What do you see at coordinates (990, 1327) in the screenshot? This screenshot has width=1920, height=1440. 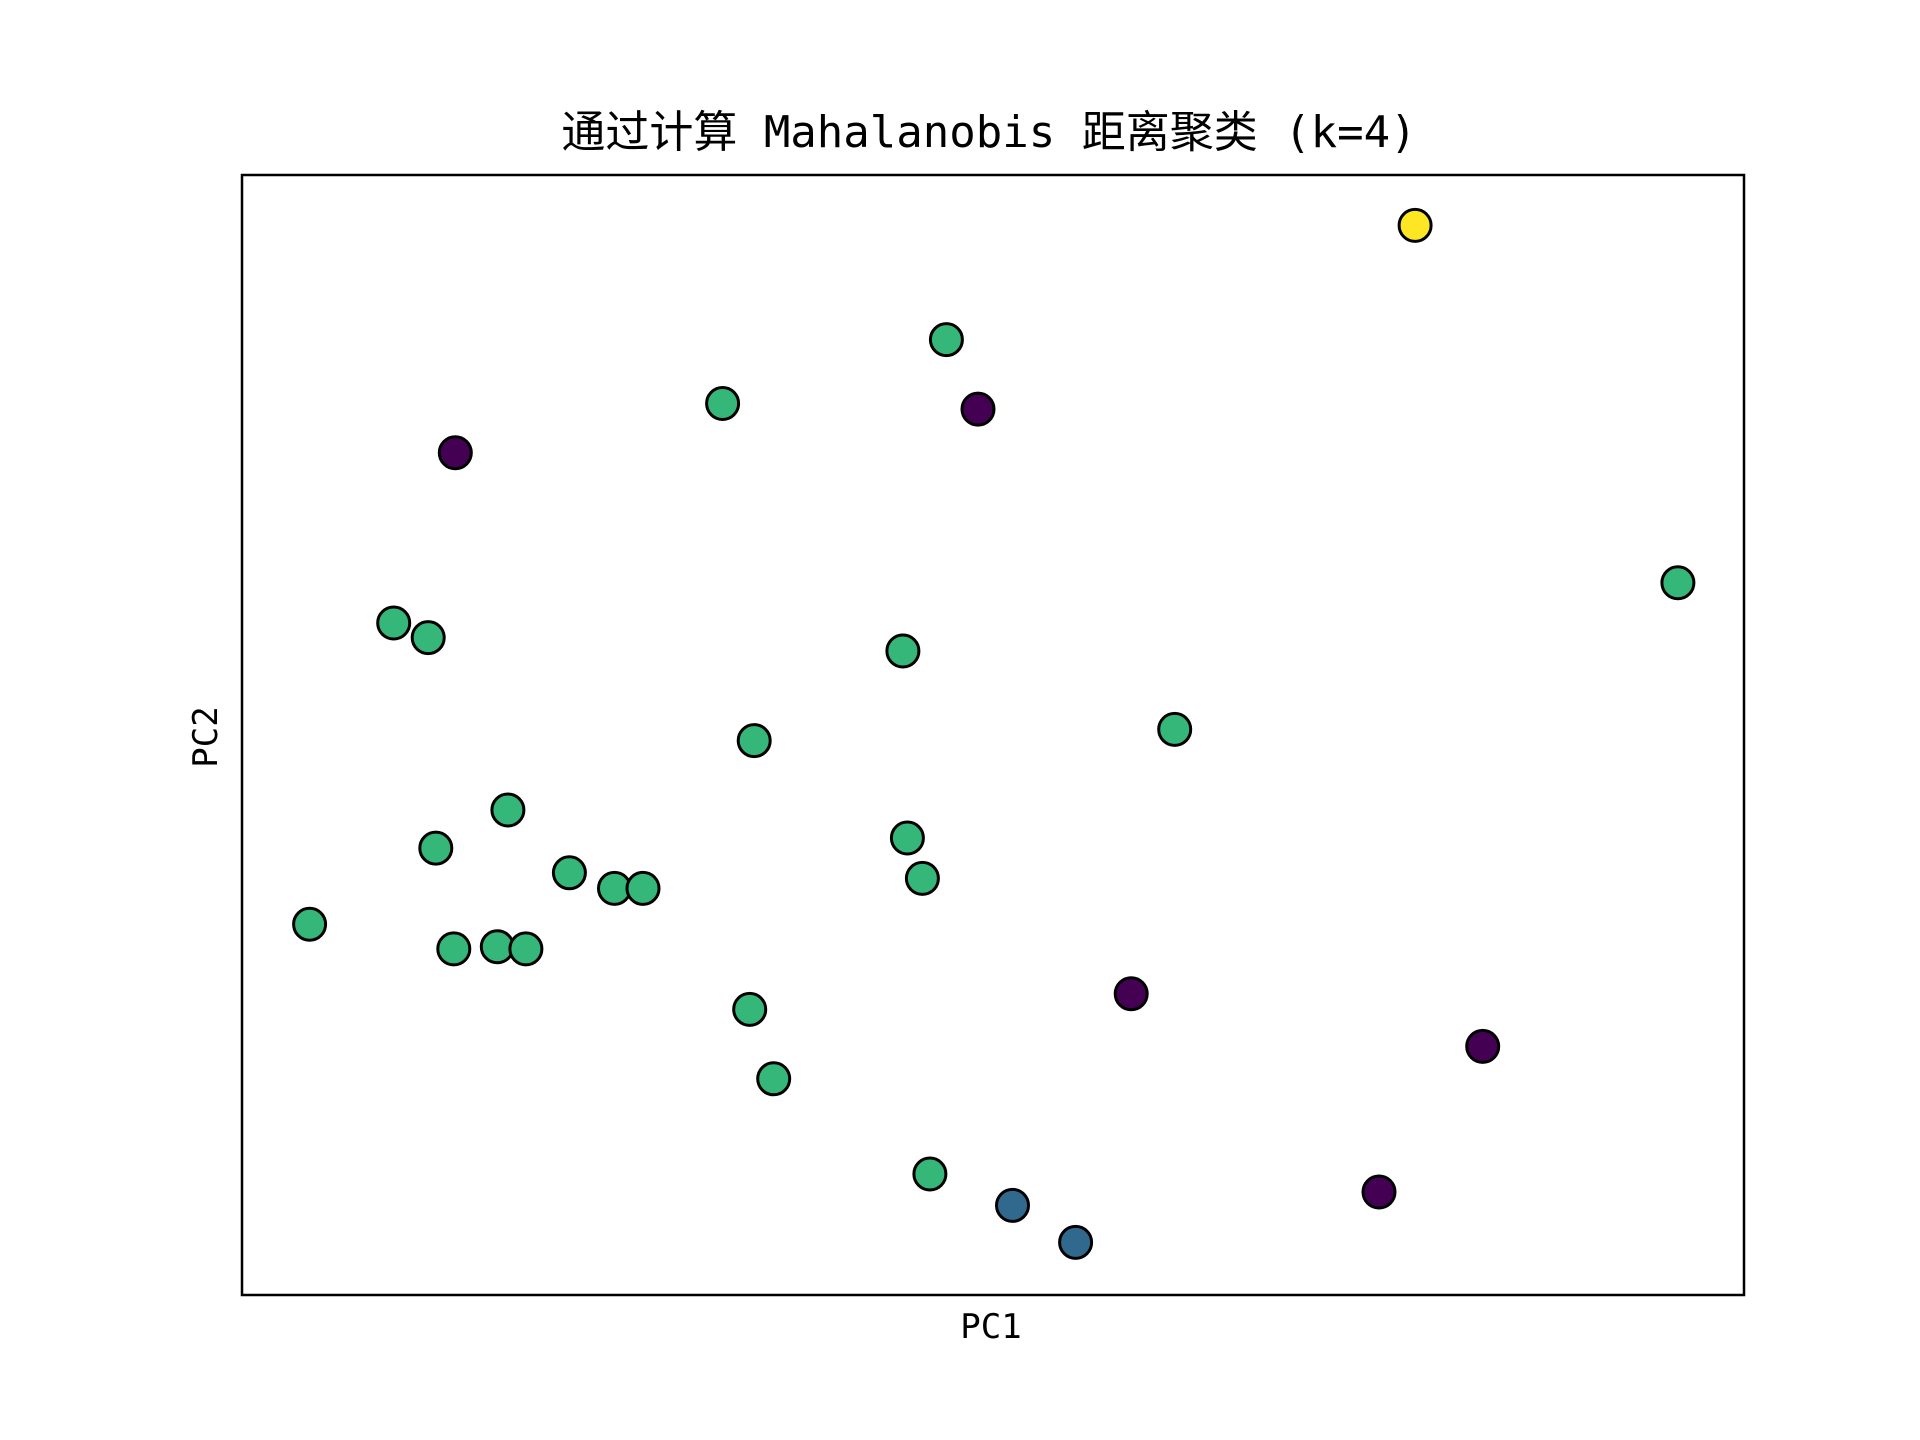 I see `x-axis-label: PC1` at bounding box center [990, 1327].